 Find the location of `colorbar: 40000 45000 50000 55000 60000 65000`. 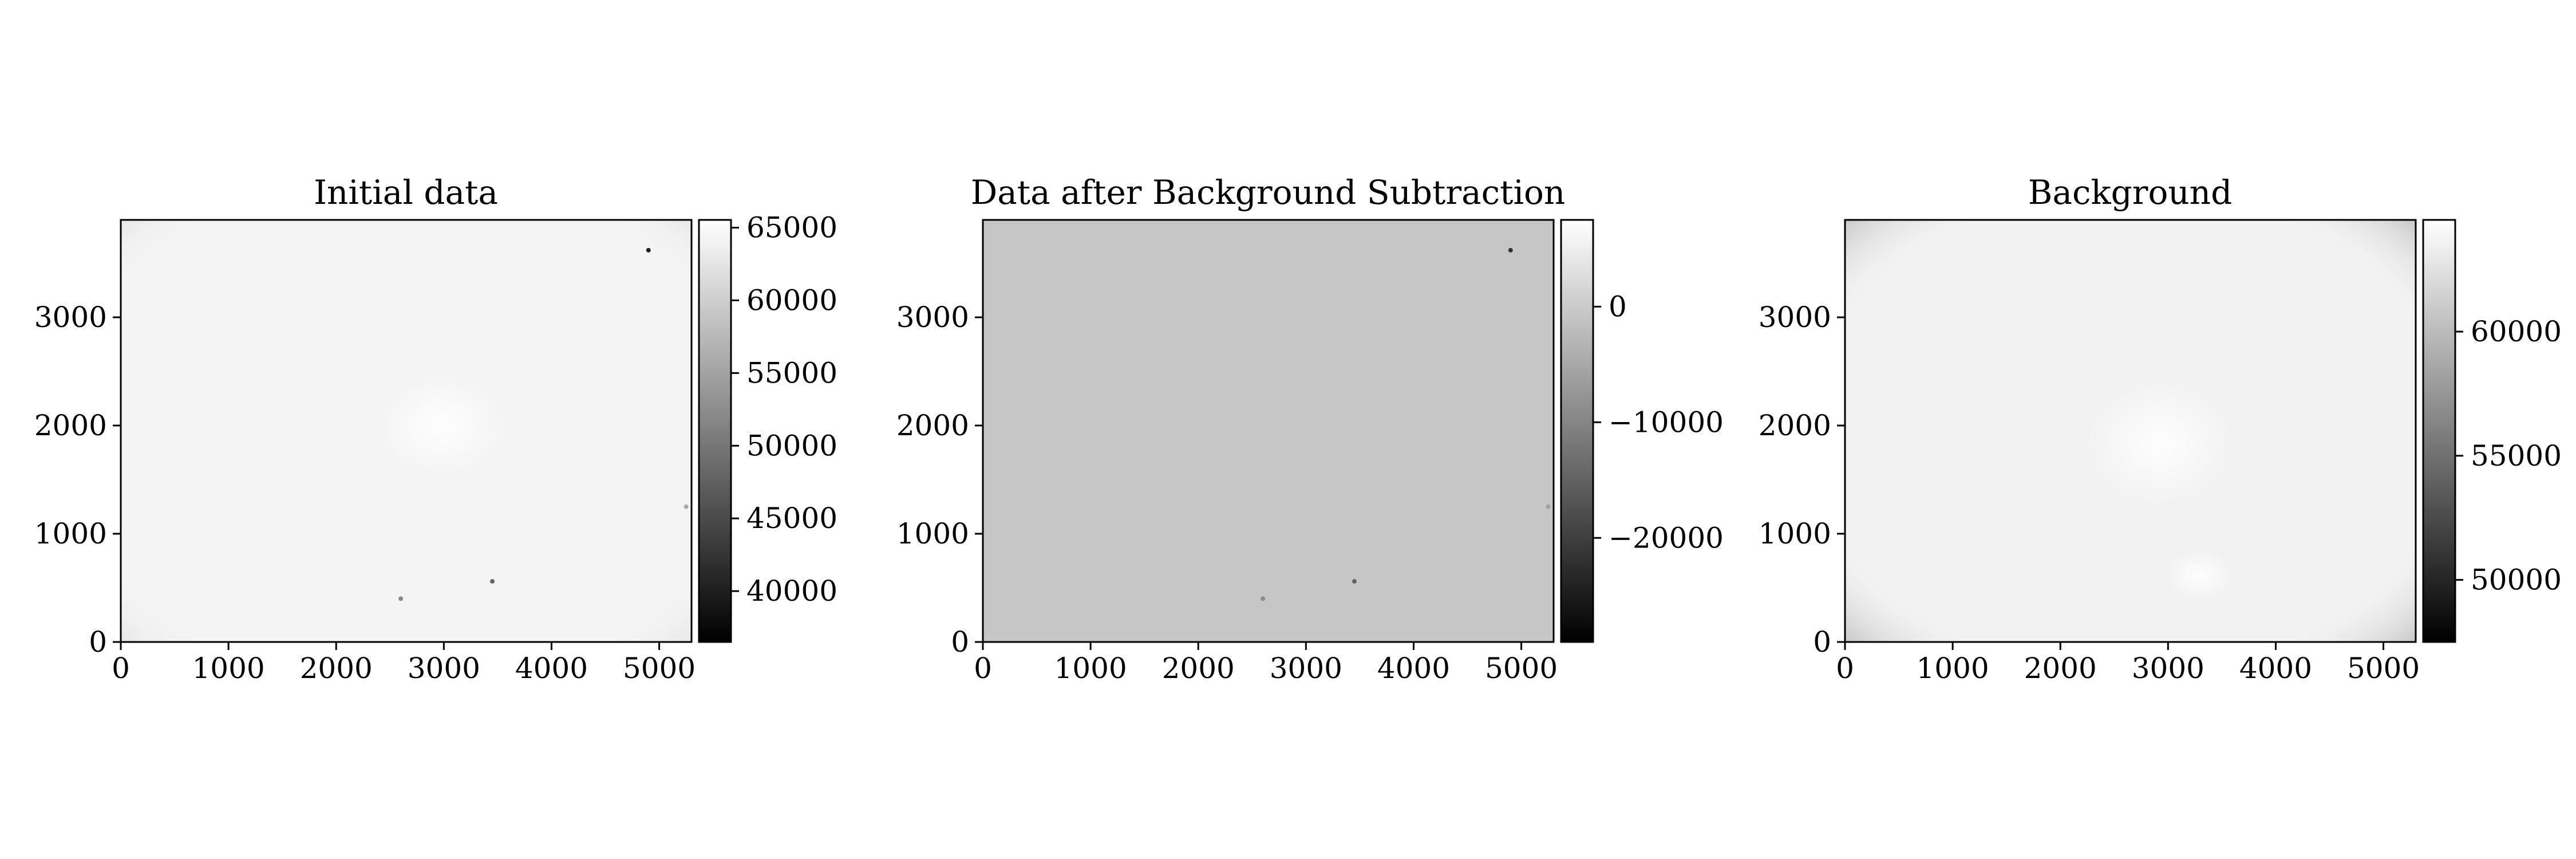

colorbar: 40000 45000 50000 55000 60000 65000 is located at coordinates (767, 427).